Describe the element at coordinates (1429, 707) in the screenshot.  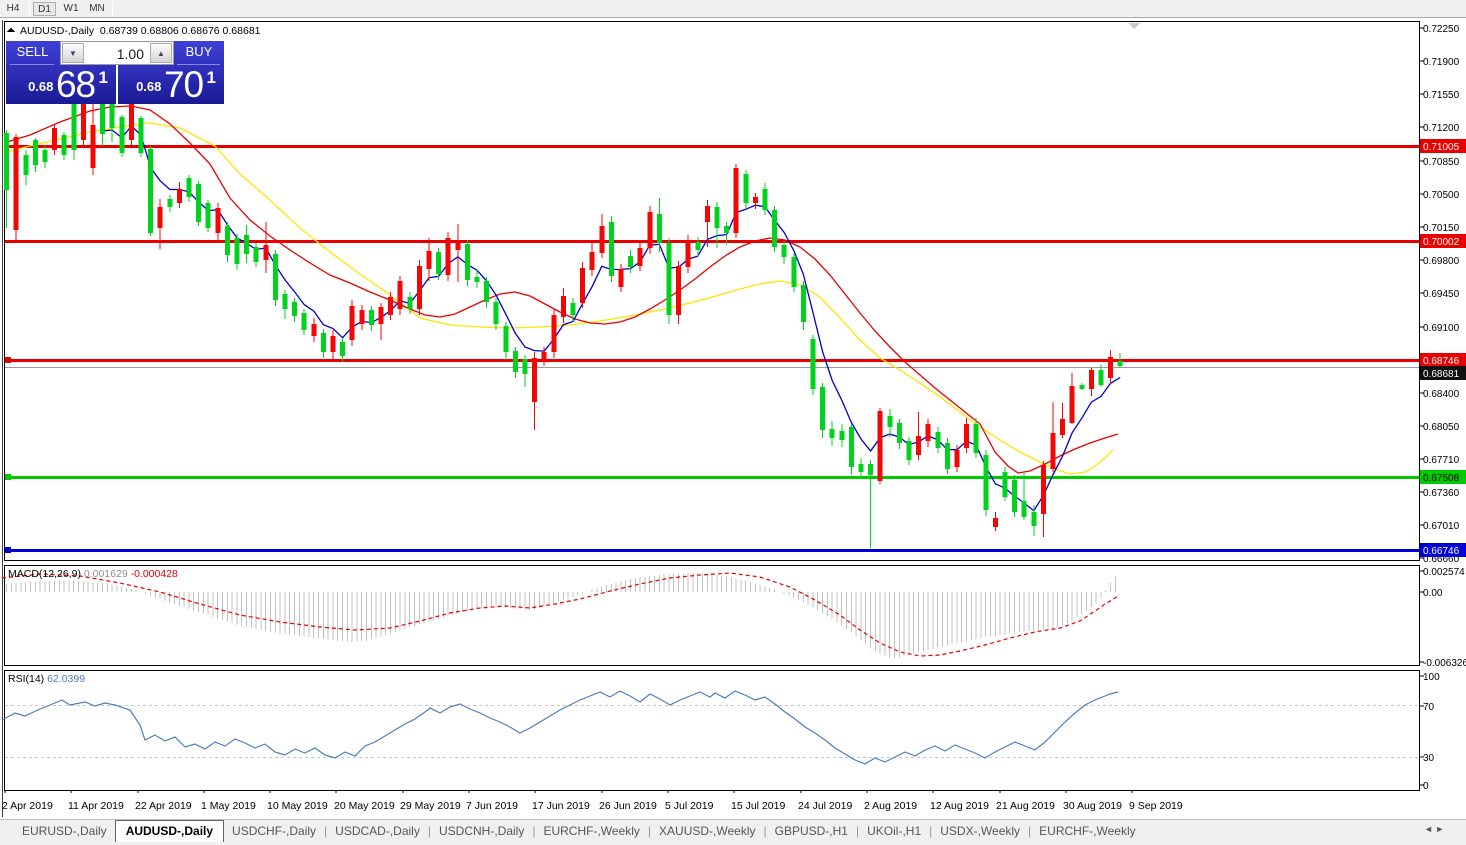
I see `svg-text: 70` at that location.